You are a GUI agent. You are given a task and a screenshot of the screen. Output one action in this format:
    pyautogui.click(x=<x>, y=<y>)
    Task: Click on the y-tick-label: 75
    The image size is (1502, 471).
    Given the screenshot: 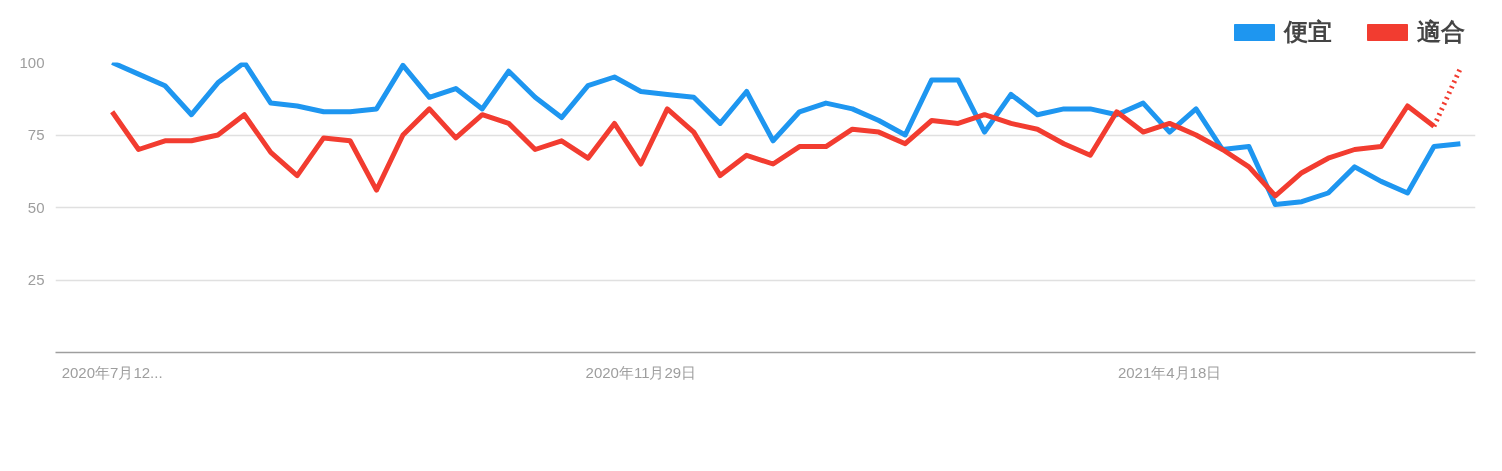 What is the action you would take?
    pyautogui.click(x=36, y=134)
    